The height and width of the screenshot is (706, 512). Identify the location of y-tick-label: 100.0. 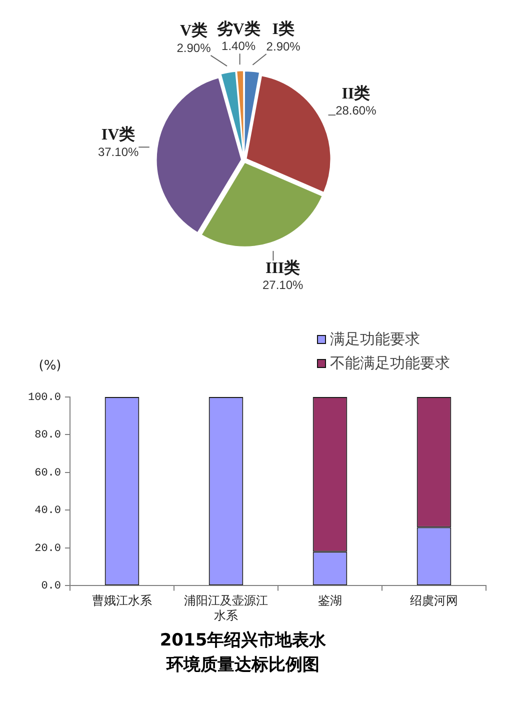
(44, 398).